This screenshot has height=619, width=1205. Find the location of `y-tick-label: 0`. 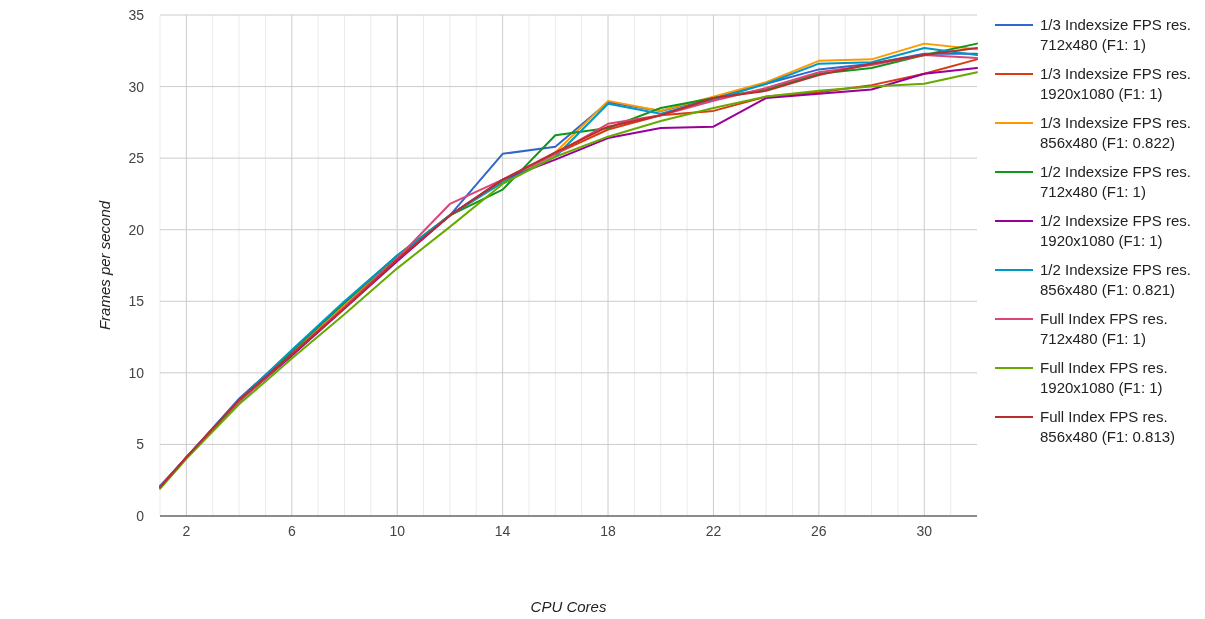

y-tick-label: 0 is located at coordinates (140, 516).